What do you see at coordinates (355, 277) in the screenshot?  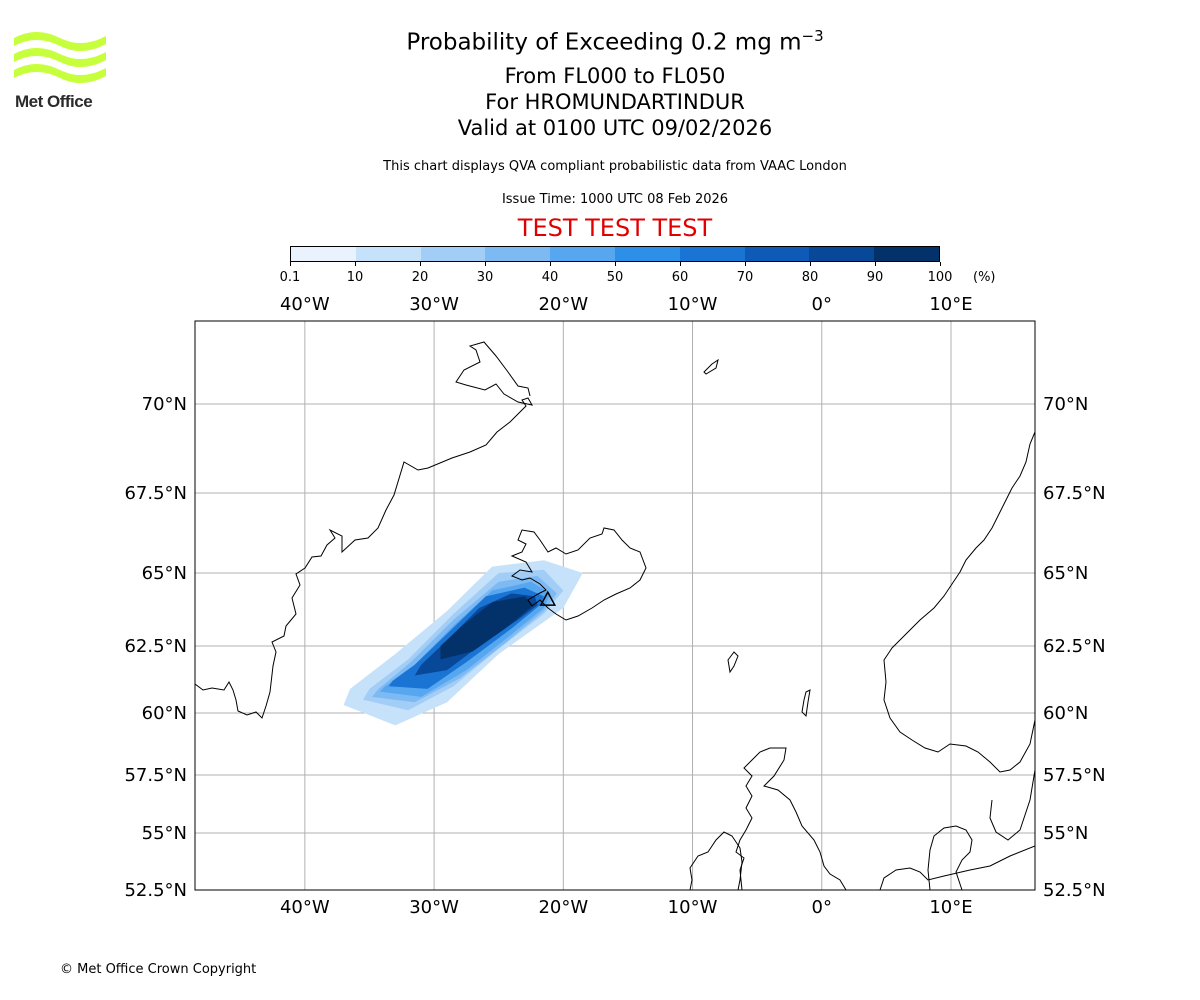 I see `colorbar-tick-label: 10` at bounding box center [355, 277].